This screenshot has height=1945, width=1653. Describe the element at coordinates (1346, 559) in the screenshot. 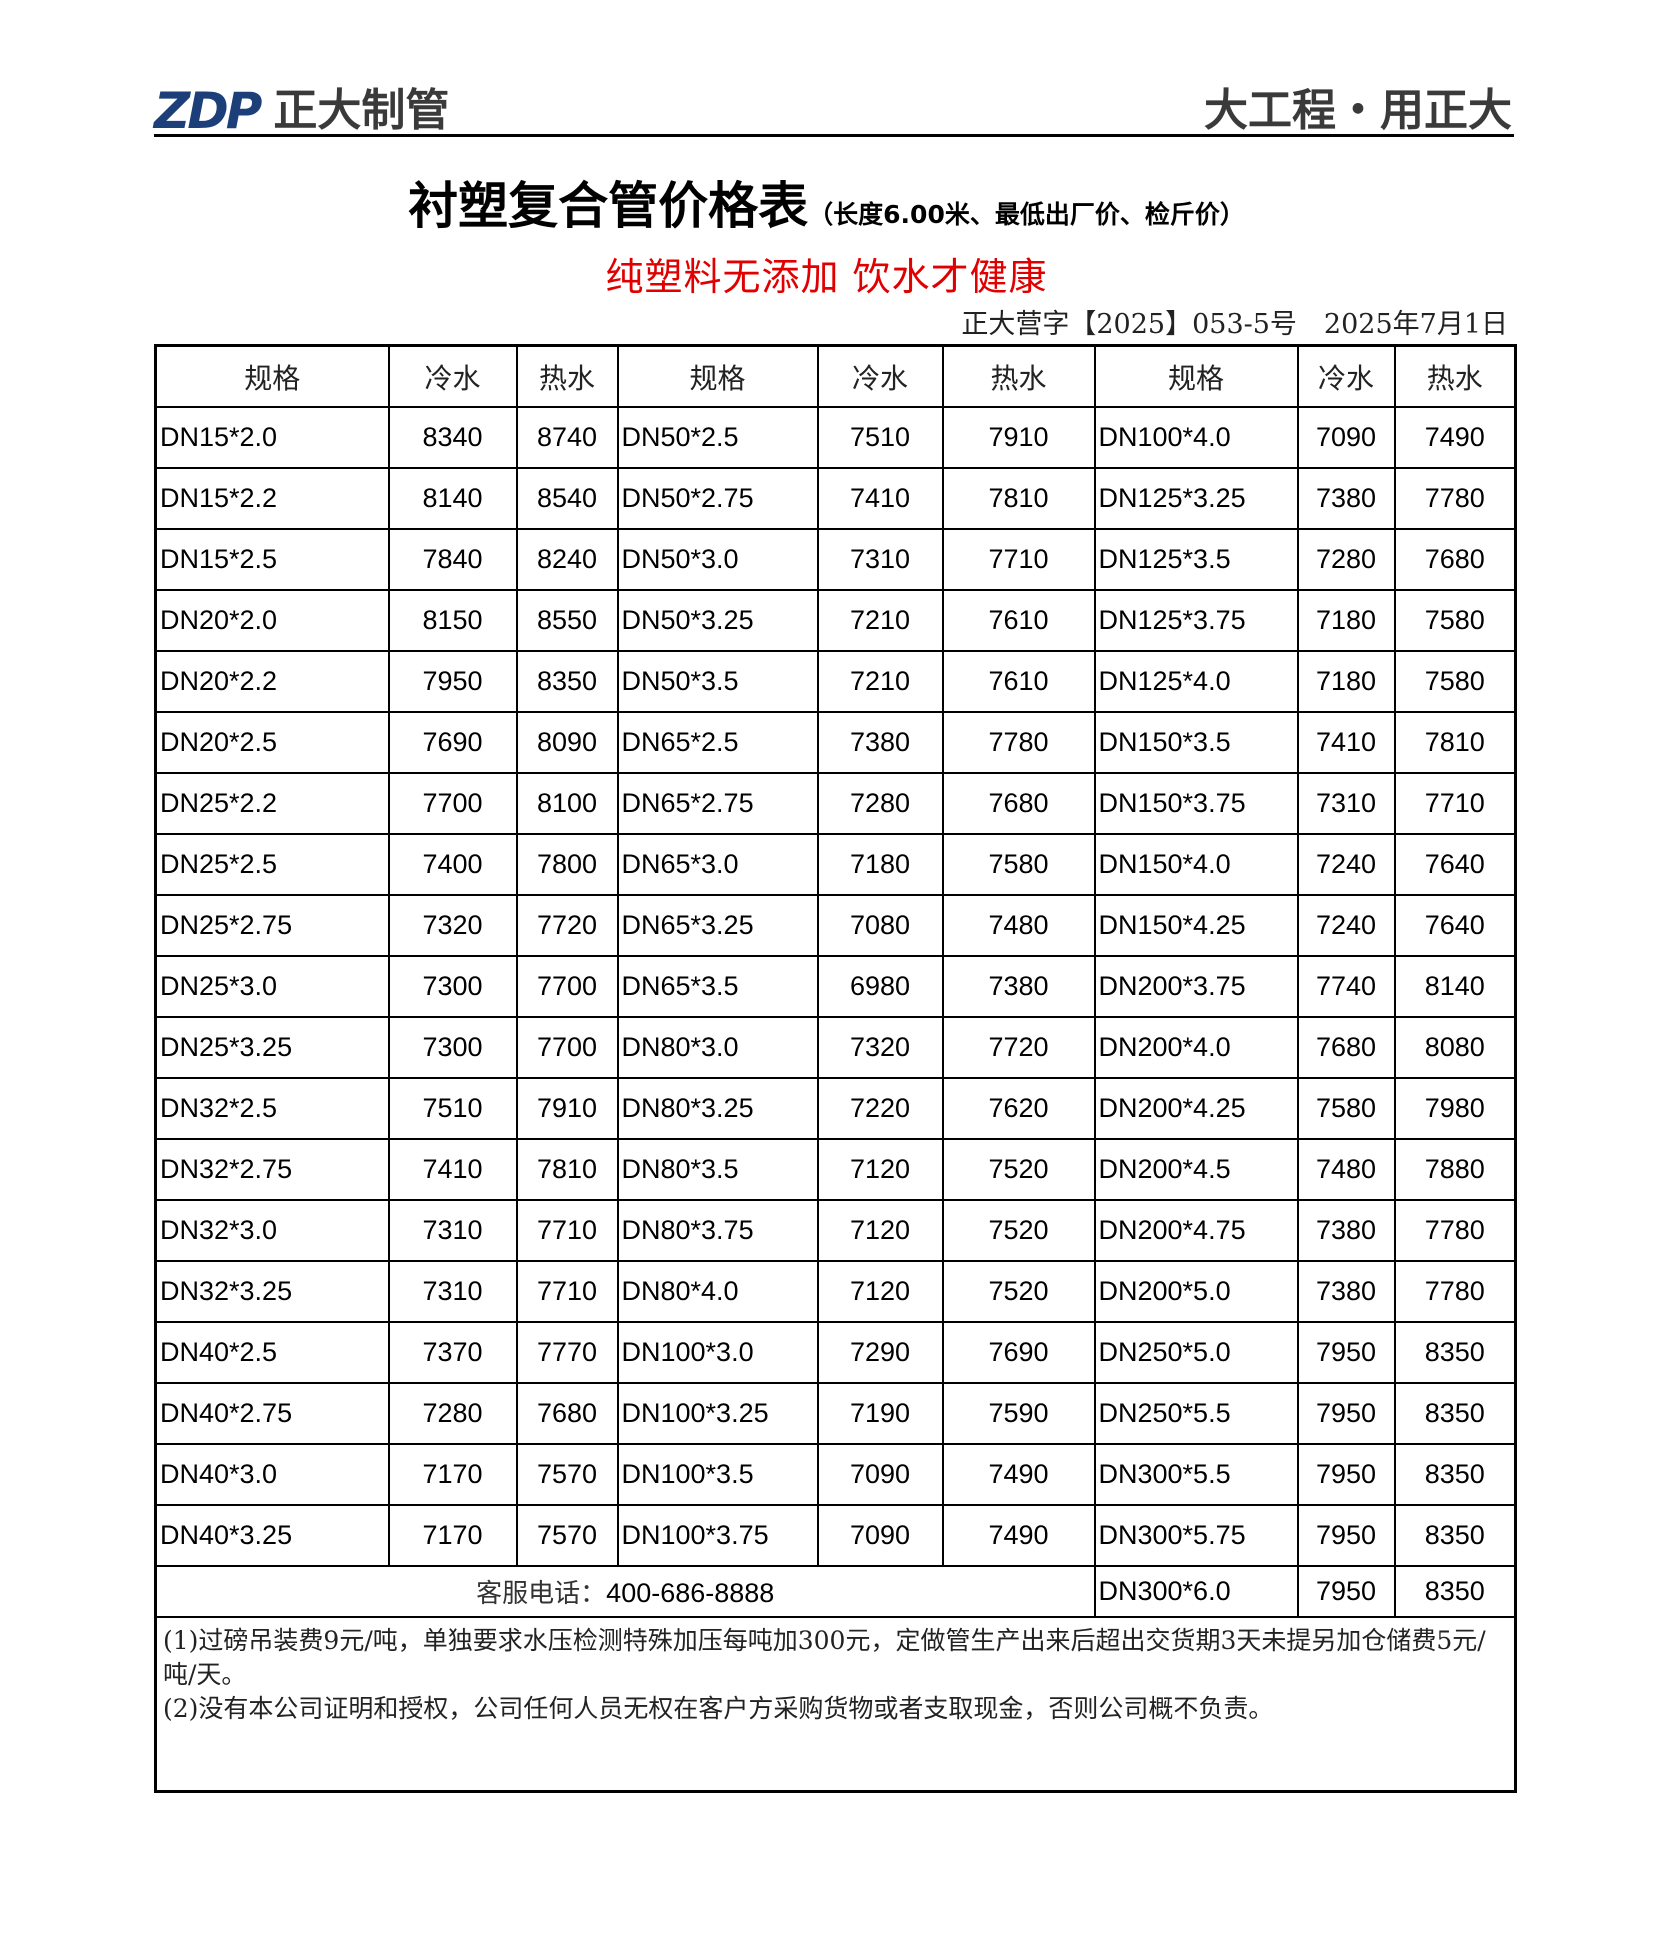

I see `cold-water-price: 7280` at that location.